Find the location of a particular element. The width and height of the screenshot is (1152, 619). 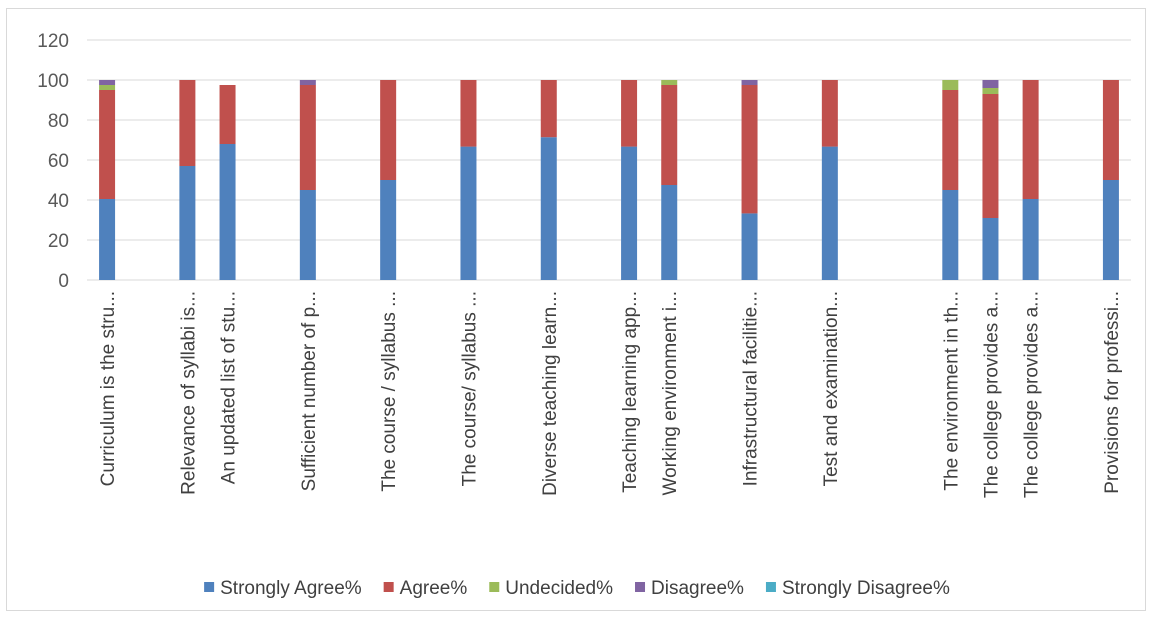

y-tick-label: 100 is located at coordinates (53, 81).